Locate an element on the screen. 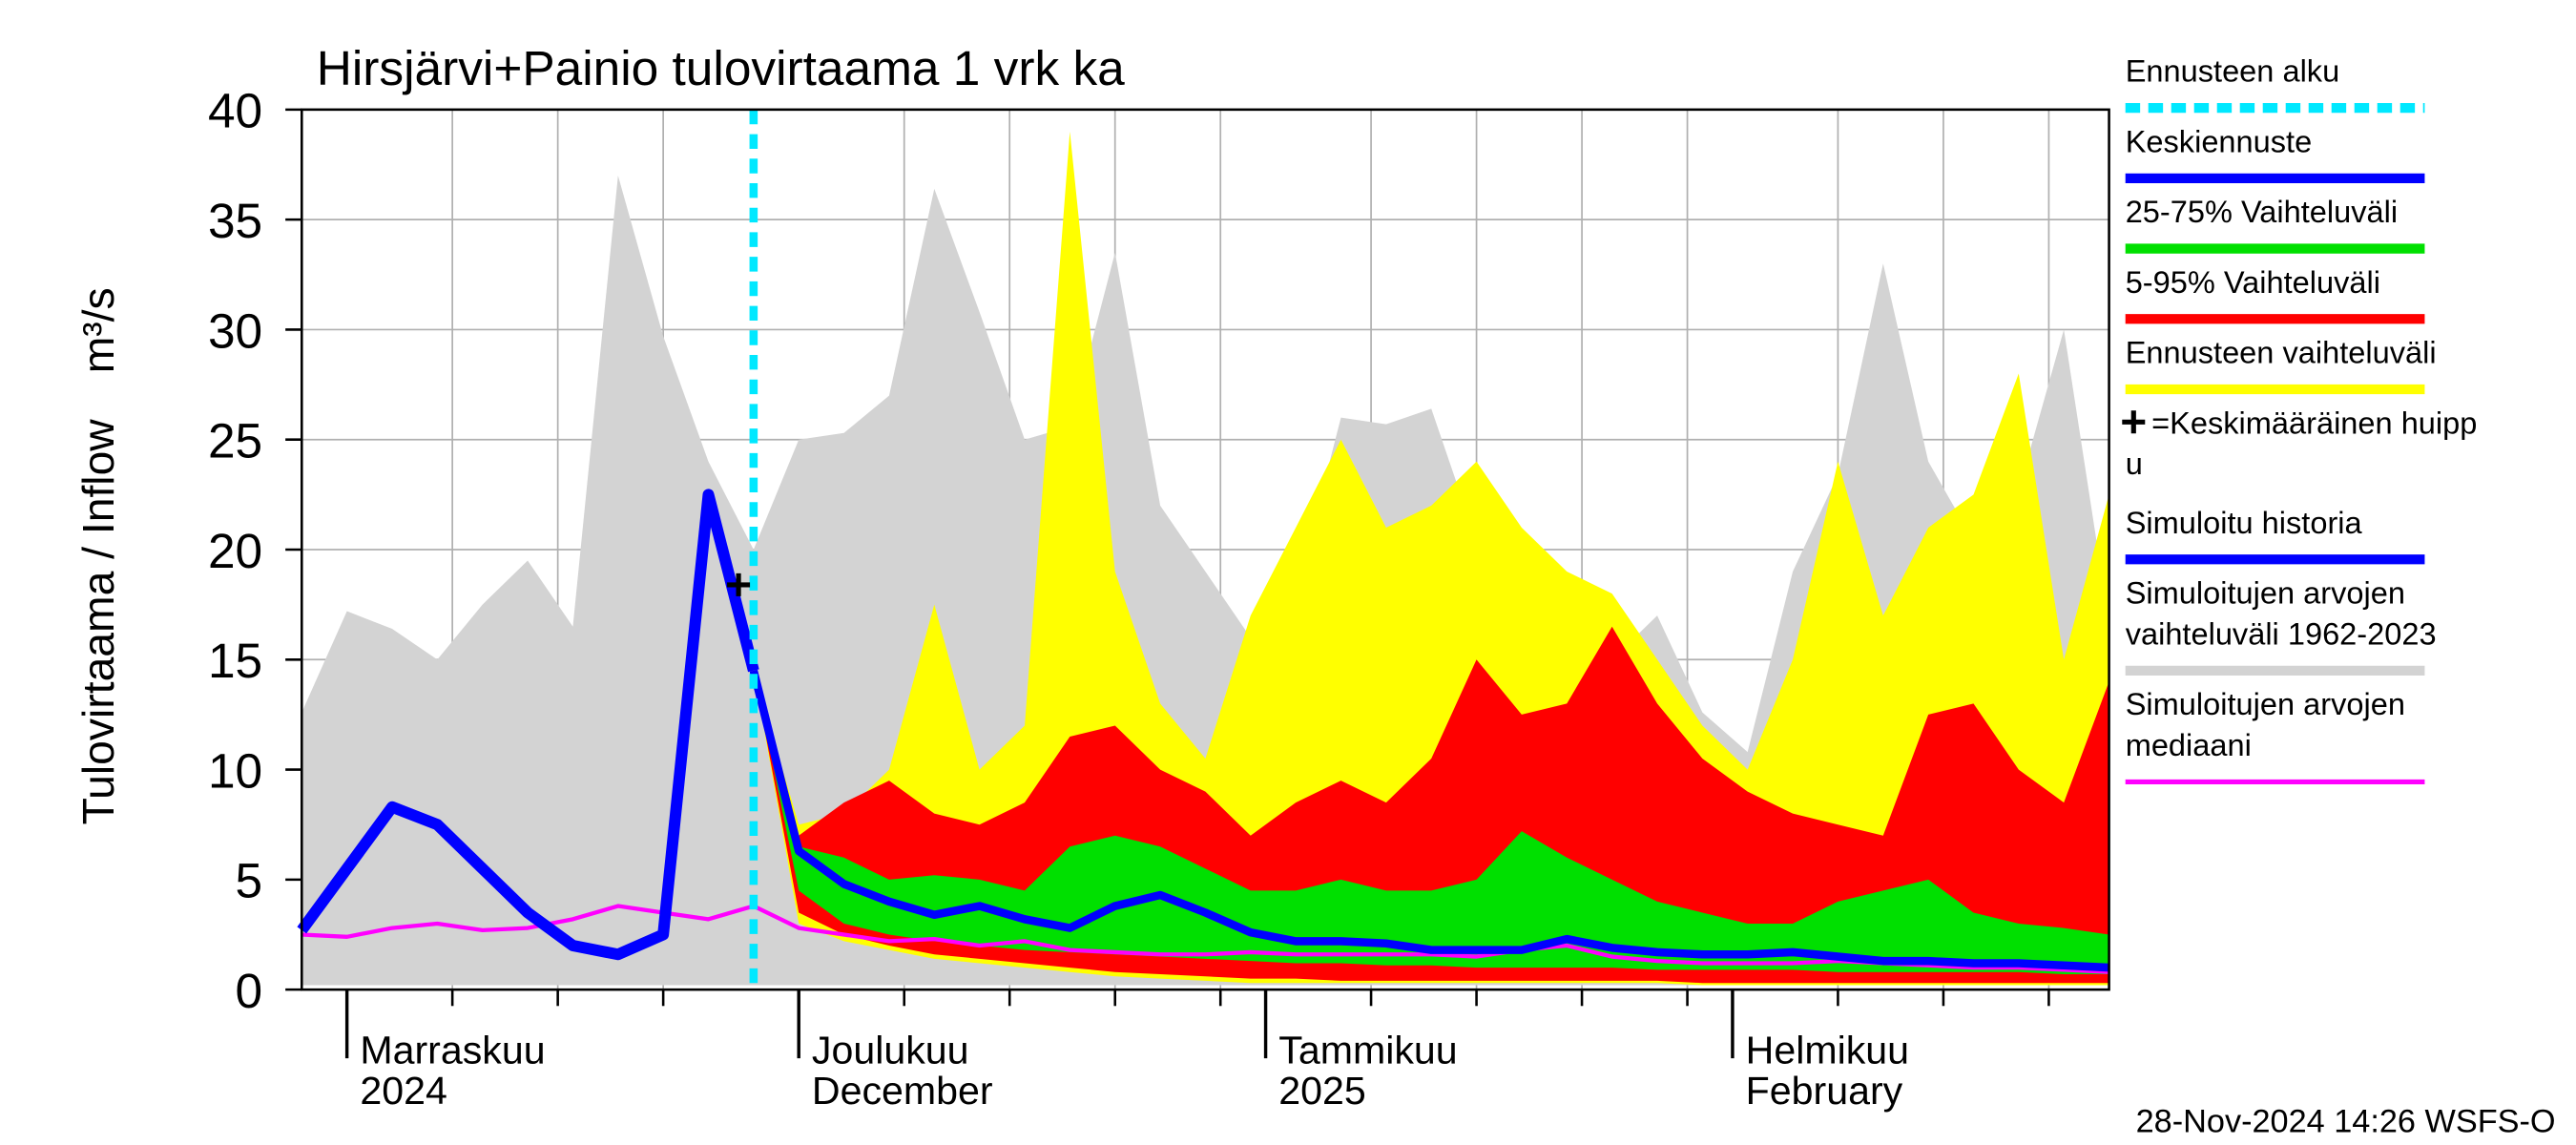 The height and width of the screenshot is (1145, 2576). x-tick-label: Tammikuu is located at coordinates (1367, 1050).